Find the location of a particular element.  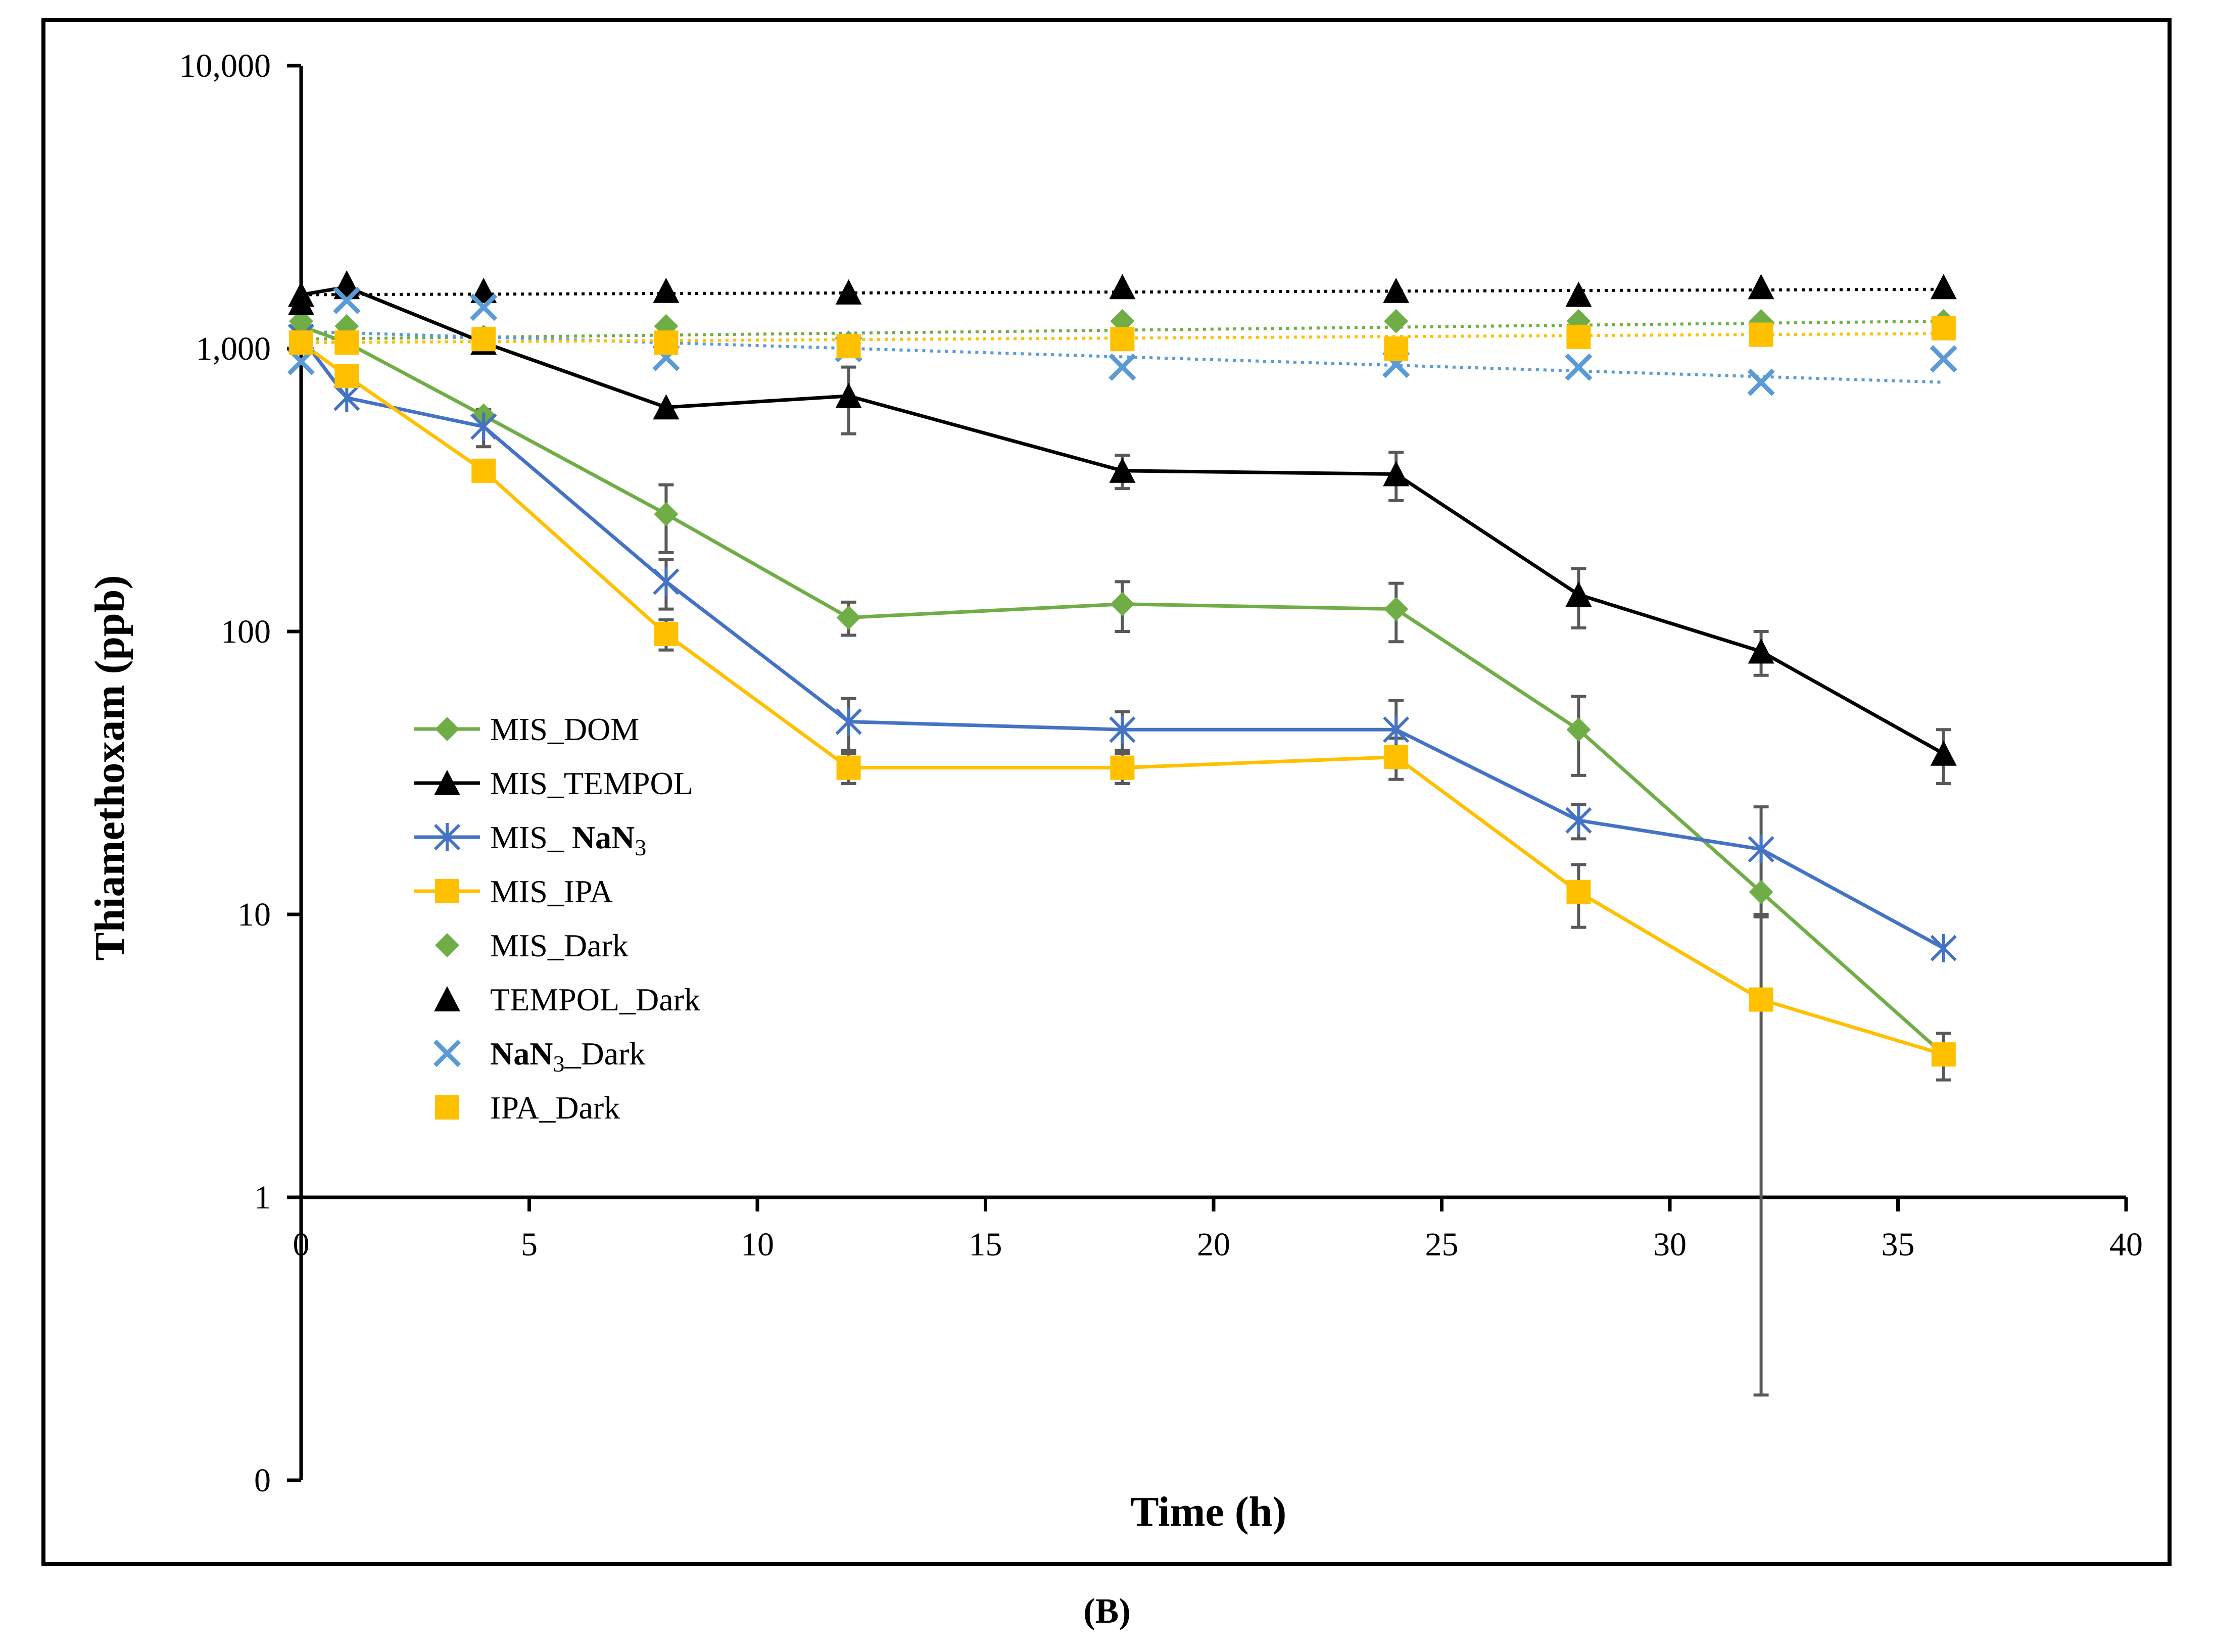

figure-caption: (B) is located at coordinates (1107, 1611).